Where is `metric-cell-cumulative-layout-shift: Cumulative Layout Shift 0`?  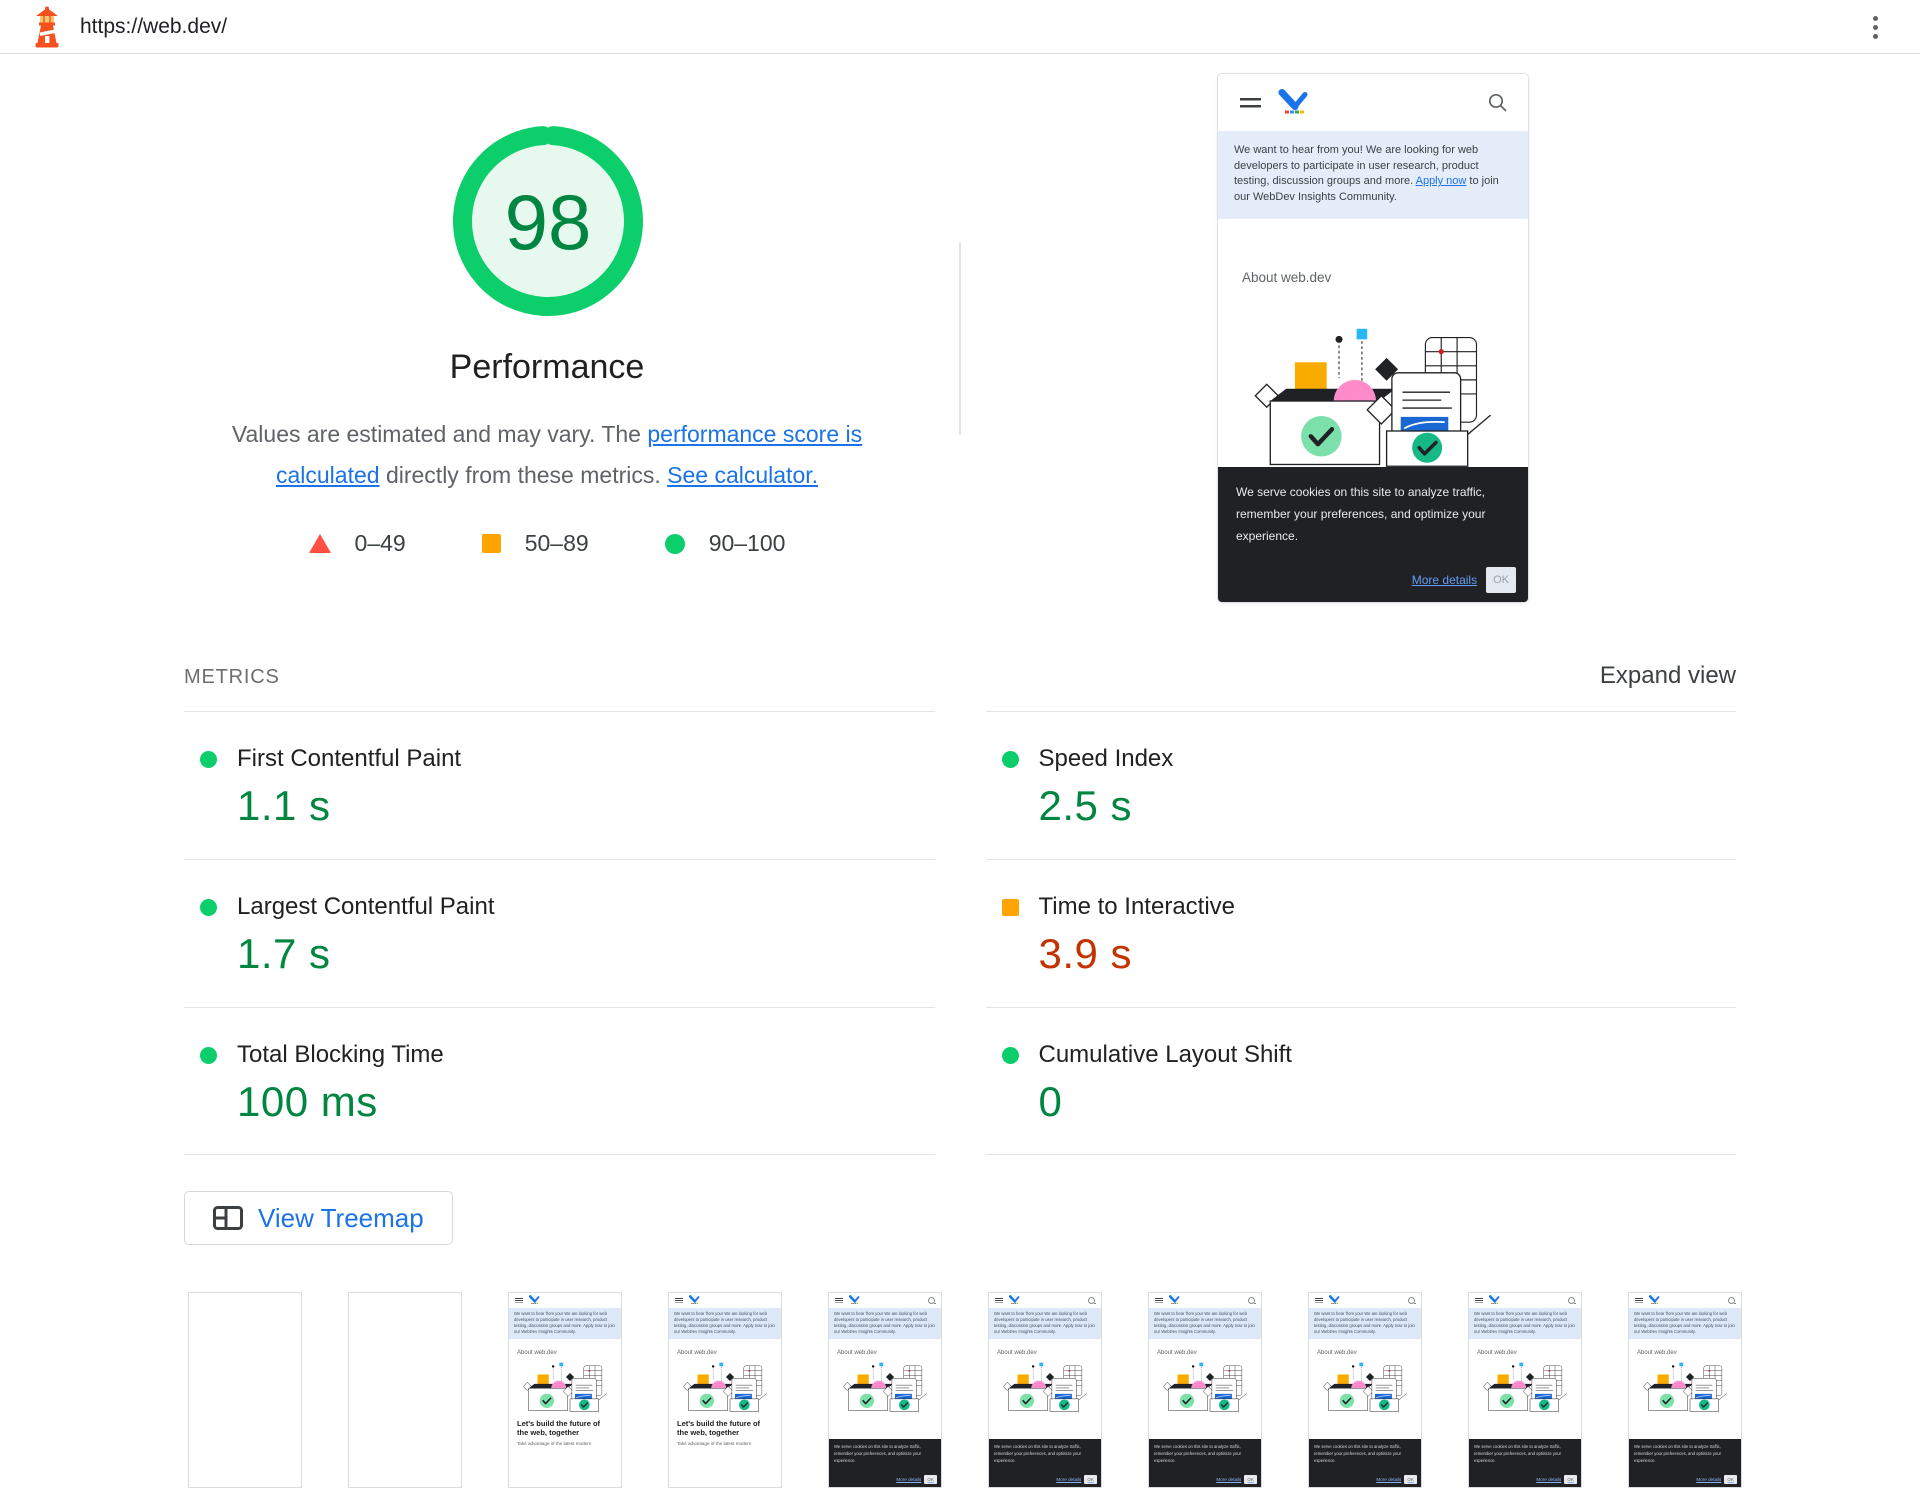 metric-cell-cumulative-layout-shift: Cumulative Layout Shift 0 is located at coordinates (1360, 1081).